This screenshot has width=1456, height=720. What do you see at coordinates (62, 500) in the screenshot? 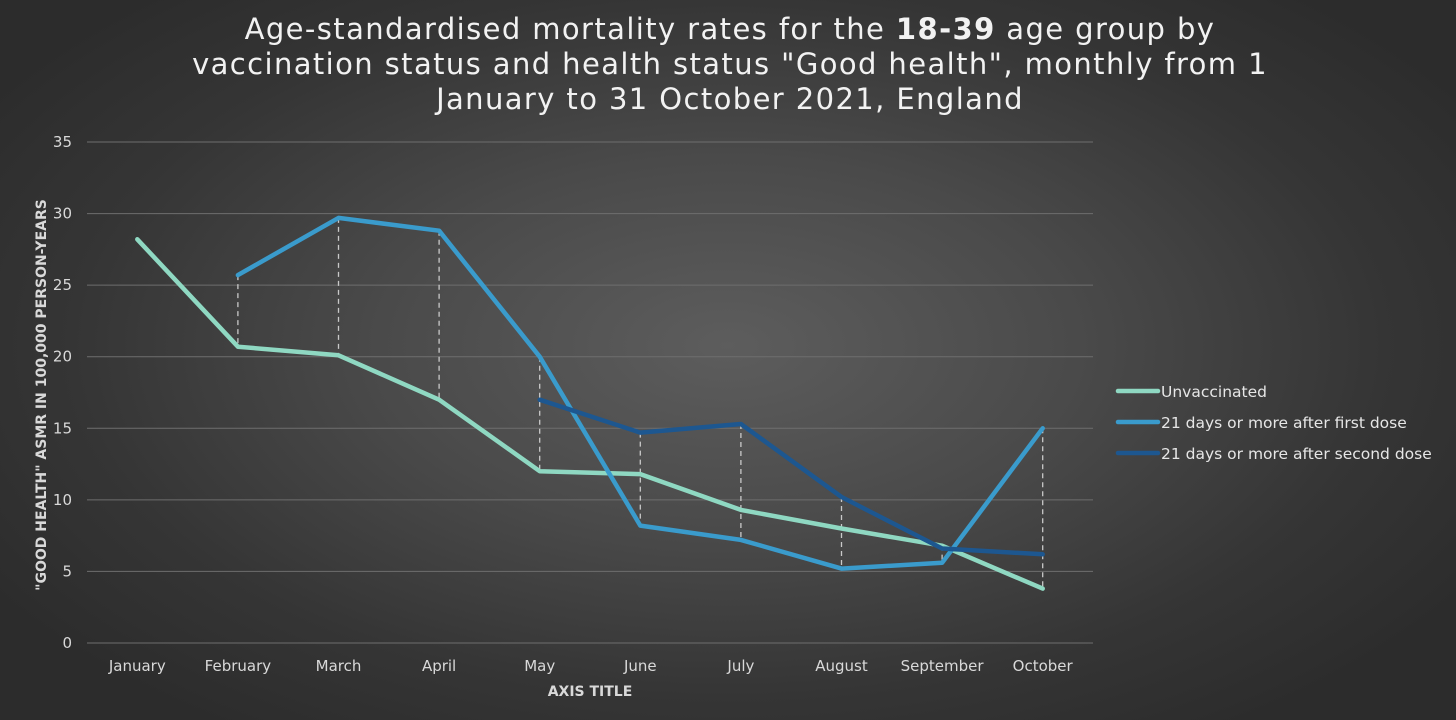
I see `y-tick-label: 10` at bounding box center [62, 500].